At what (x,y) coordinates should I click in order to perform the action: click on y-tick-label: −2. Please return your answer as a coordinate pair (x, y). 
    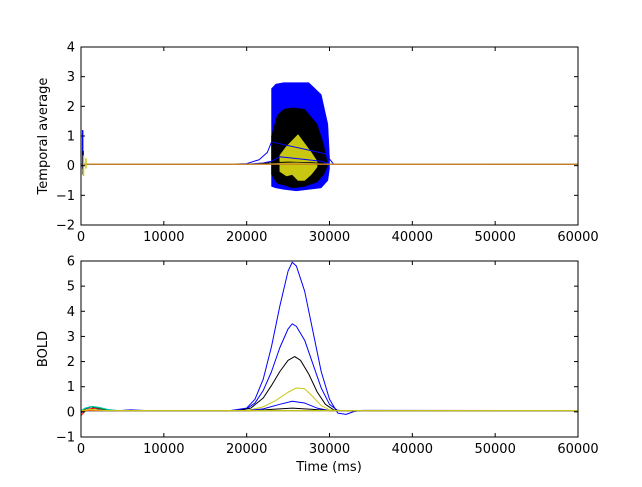
    Looking at the image, I should click on (65, 226).